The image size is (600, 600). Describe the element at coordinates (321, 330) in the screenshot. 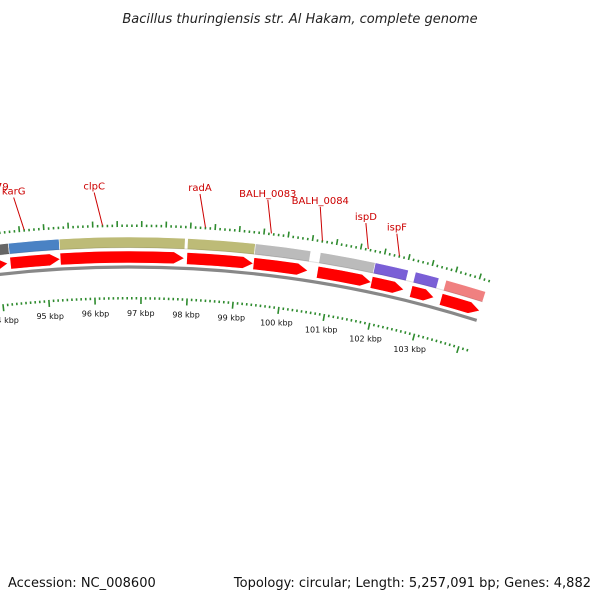

I see `kbp-tick-label: 101 kbp` at that location.